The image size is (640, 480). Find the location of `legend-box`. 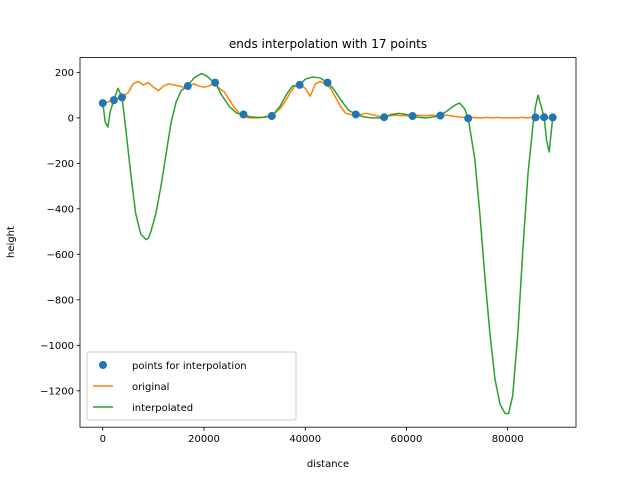

legend-box is located at coordinates (191, 386).